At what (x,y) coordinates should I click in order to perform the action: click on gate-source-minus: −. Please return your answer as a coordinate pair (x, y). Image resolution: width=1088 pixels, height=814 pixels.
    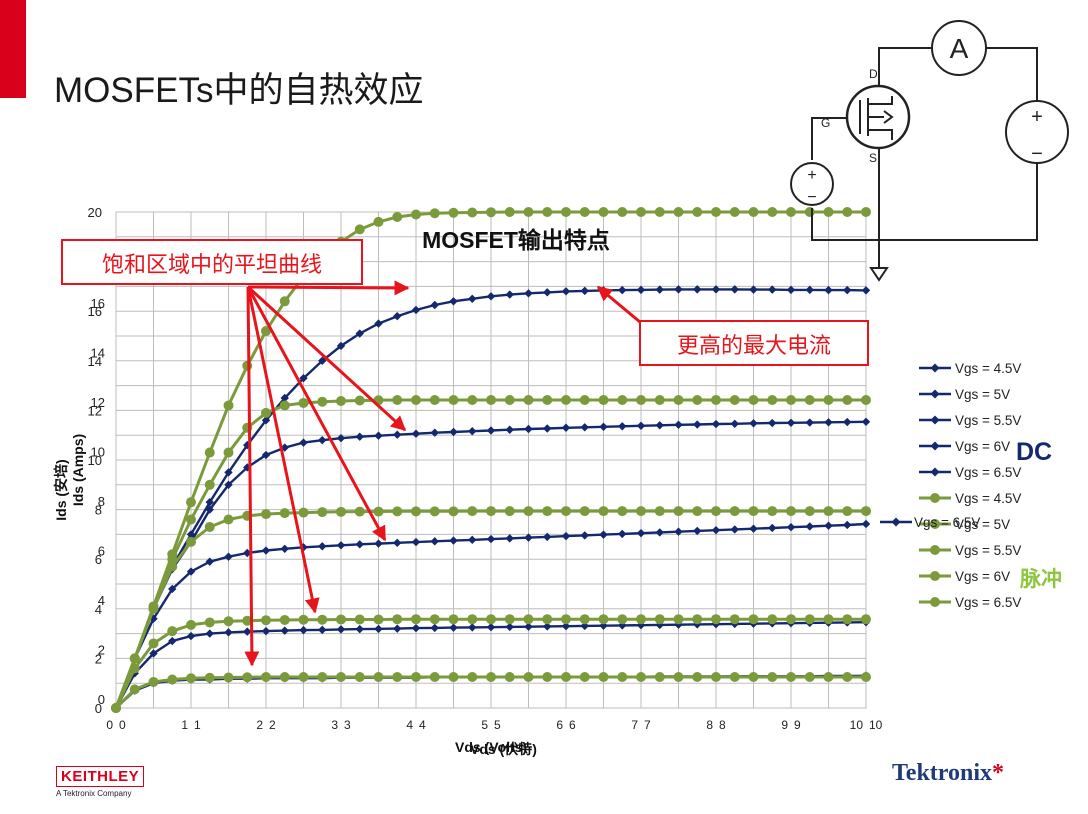
    Looking at the image, I should click on (811, 197).